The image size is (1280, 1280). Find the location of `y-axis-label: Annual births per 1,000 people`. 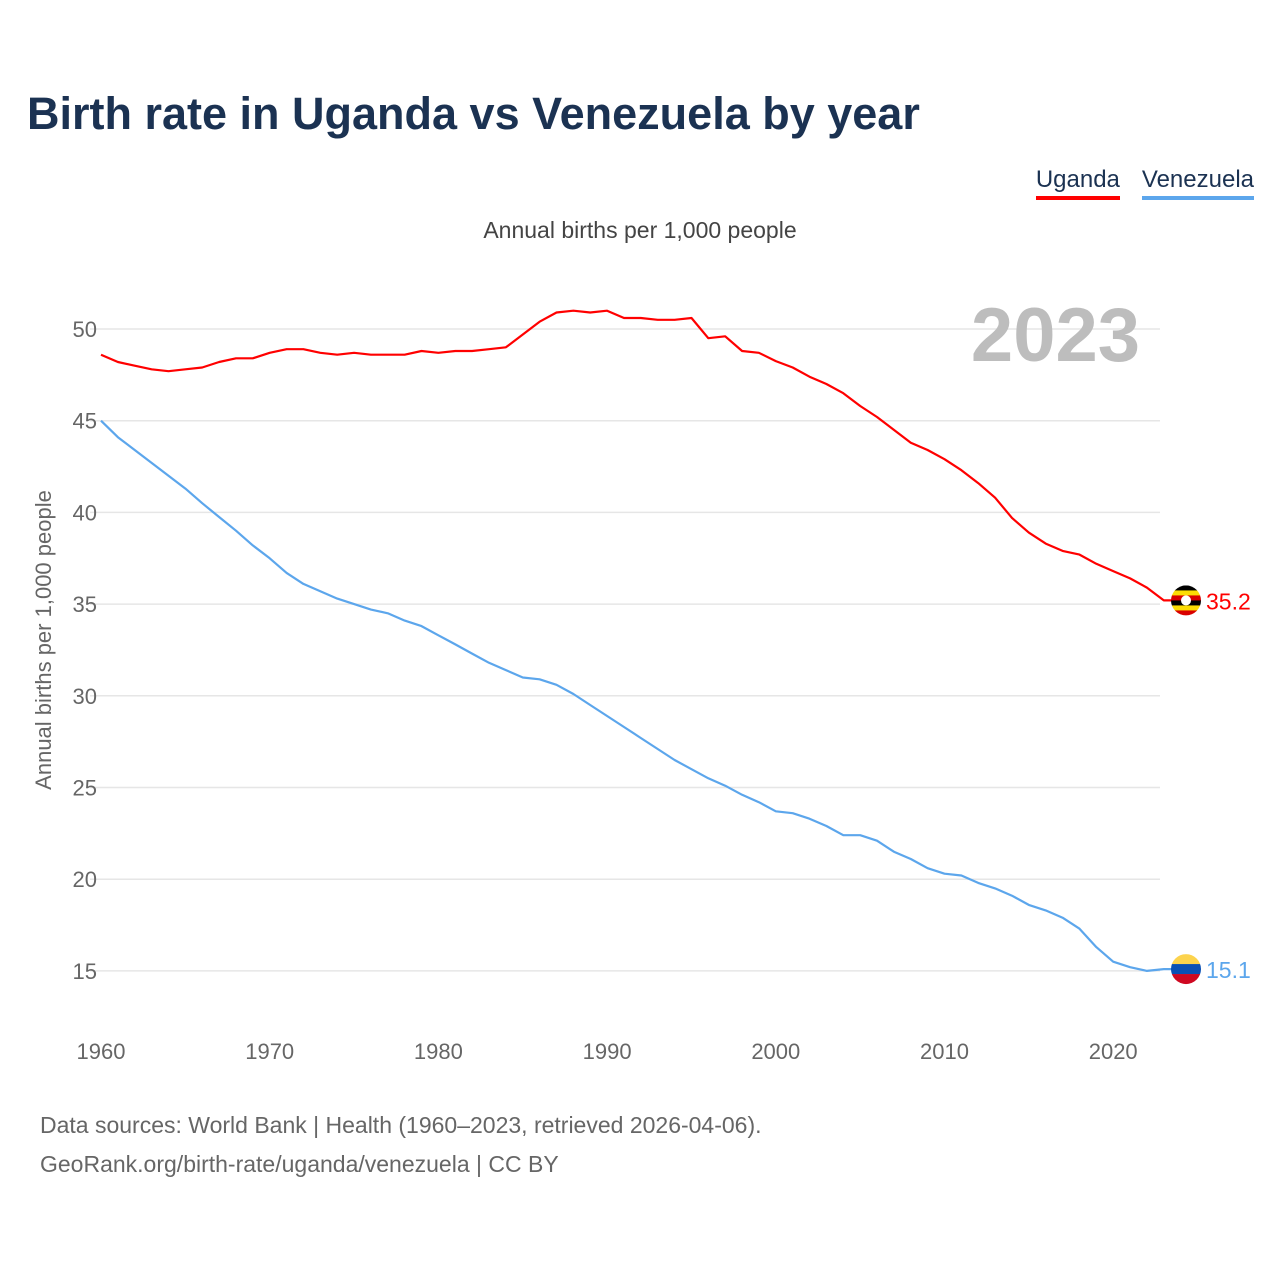

y-axis-label: Annual births per 1,000 people is located at coordinates (43, 640).